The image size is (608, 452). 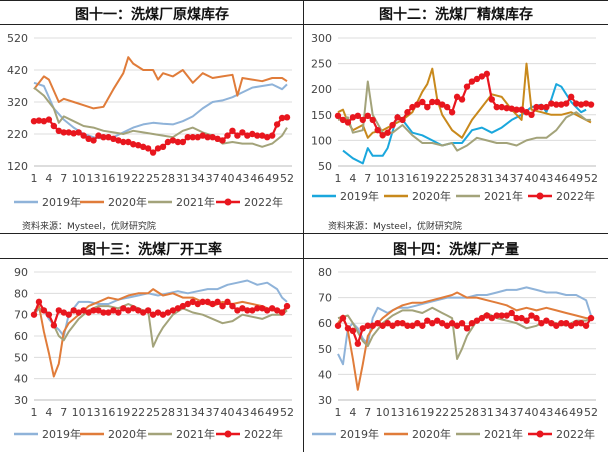 What do you see at coordinates (242, 178) in the screenshot?
I see `c1-xtick-14: 43` at bounding box center [242, 178].